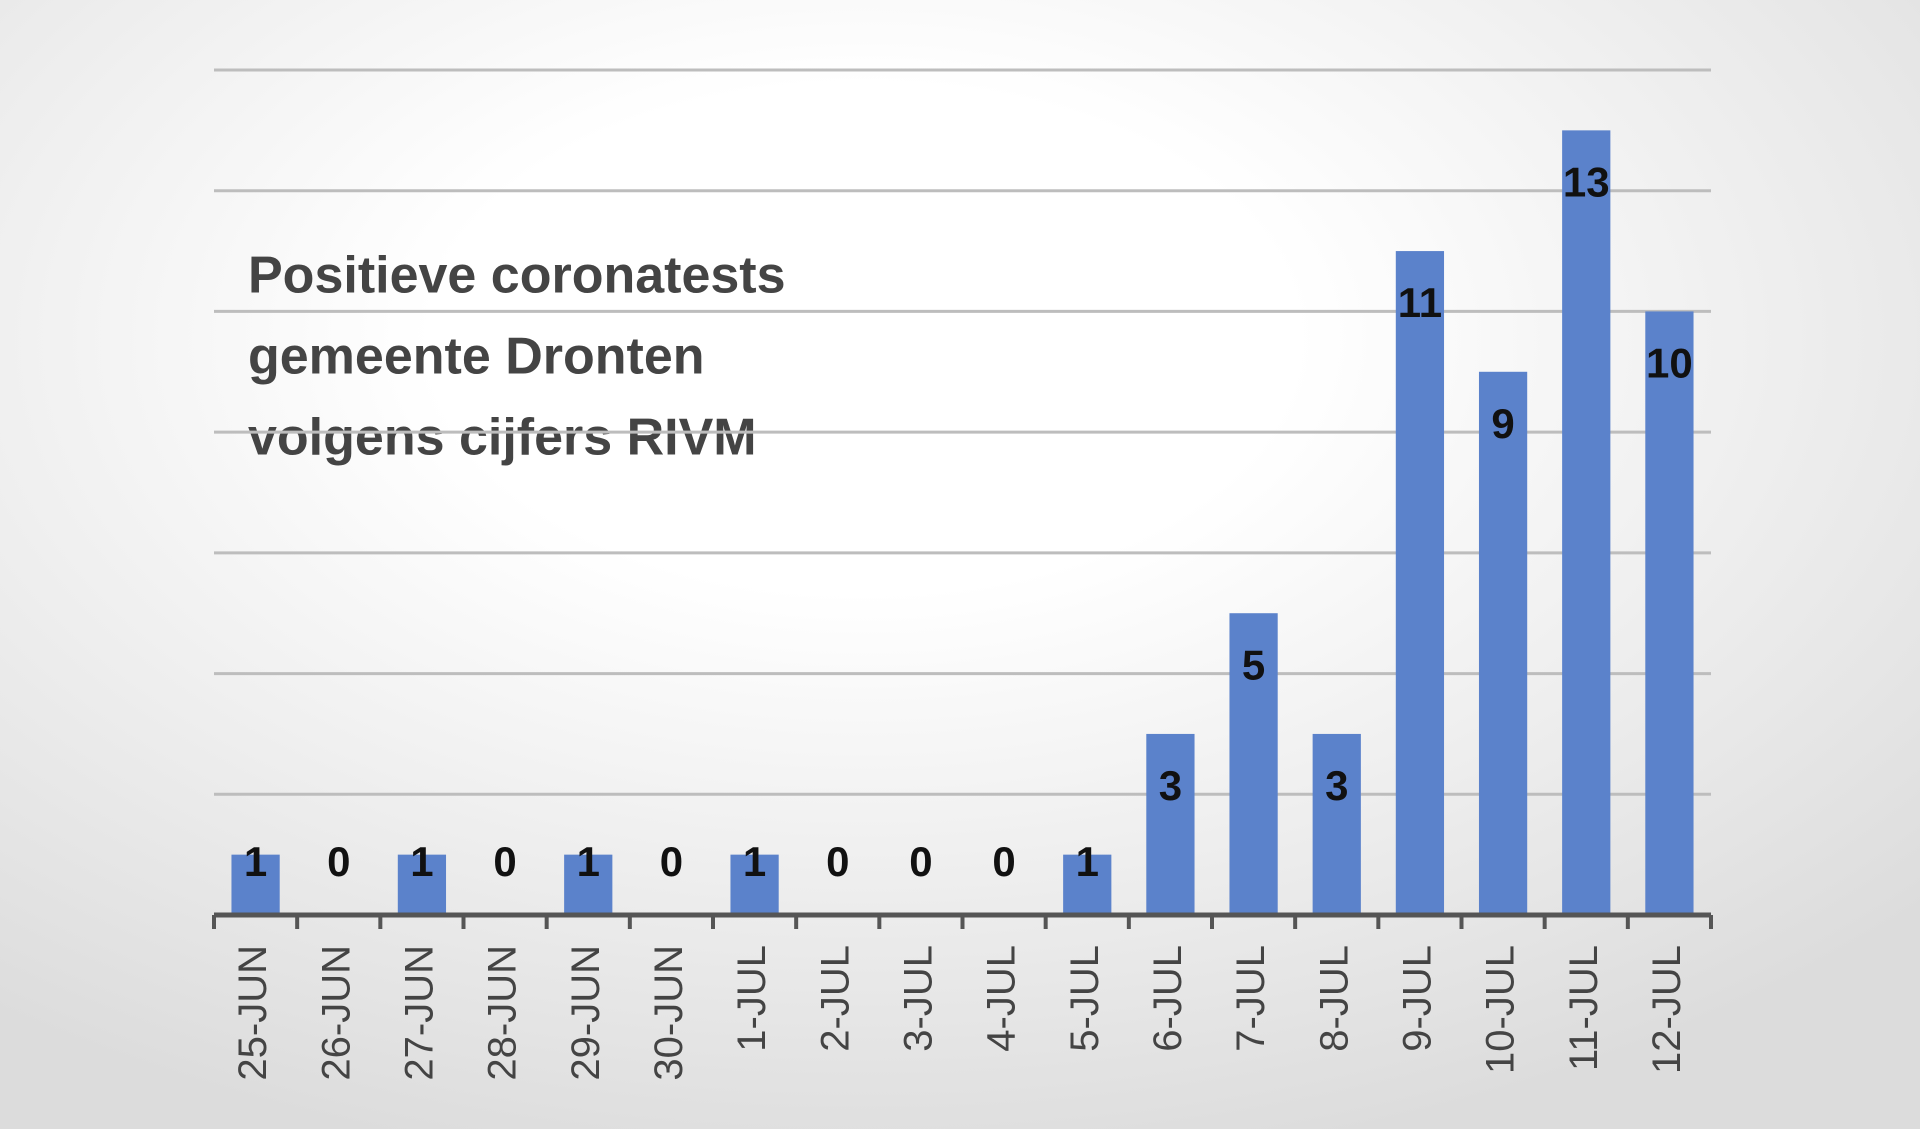 This screenshot has height=1129, width=1920. I want to click on x-tick-label: 25-JUN, so click(253, 1013).